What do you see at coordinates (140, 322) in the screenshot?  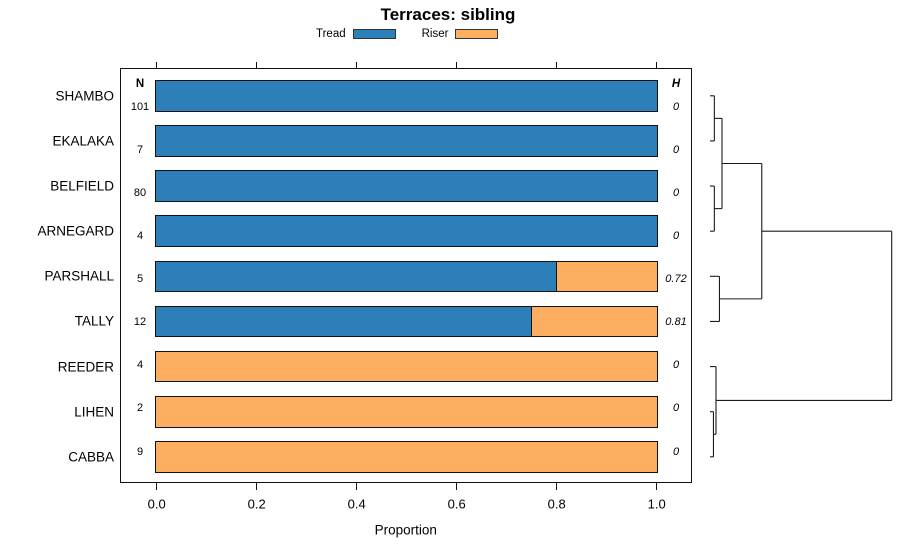 I see `n-value: 12` at bounding box center [140, 322].